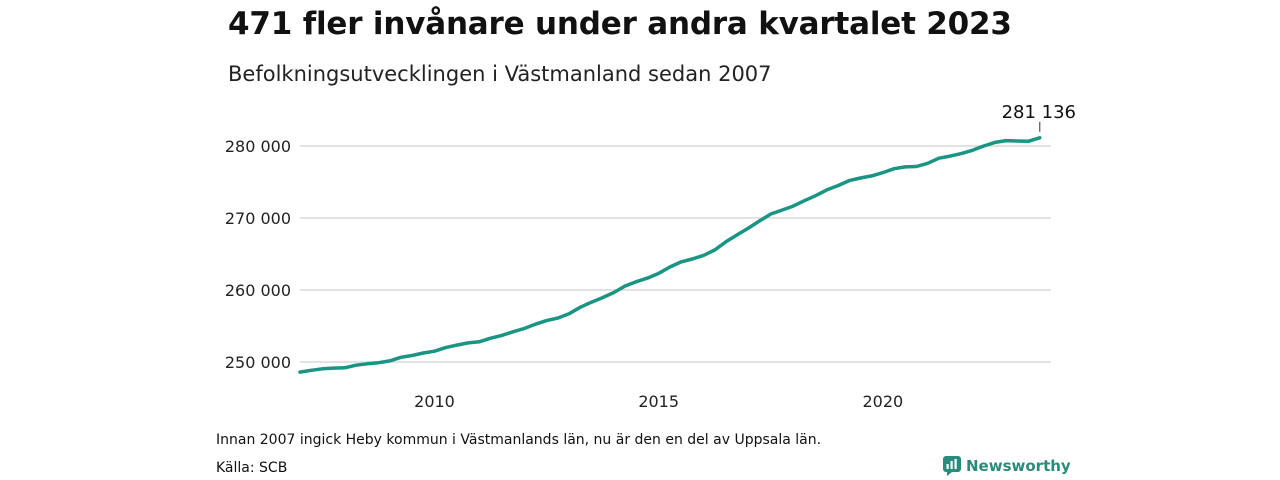  I want to click on x-tick-label: 2015, so click(658, 401).